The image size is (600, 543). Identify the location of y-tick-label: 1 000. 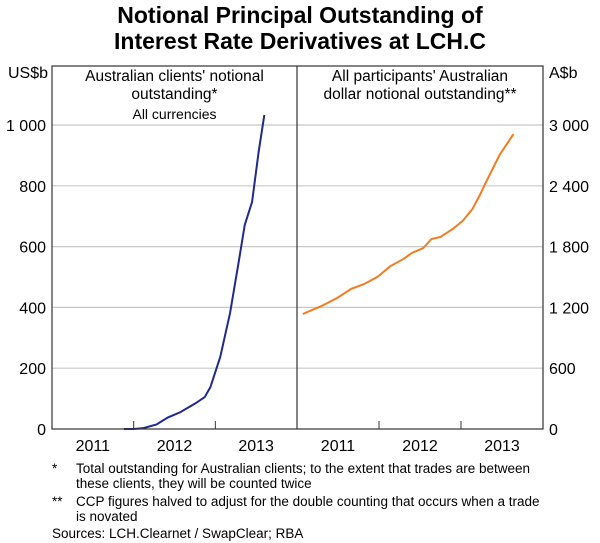
(26, 126).